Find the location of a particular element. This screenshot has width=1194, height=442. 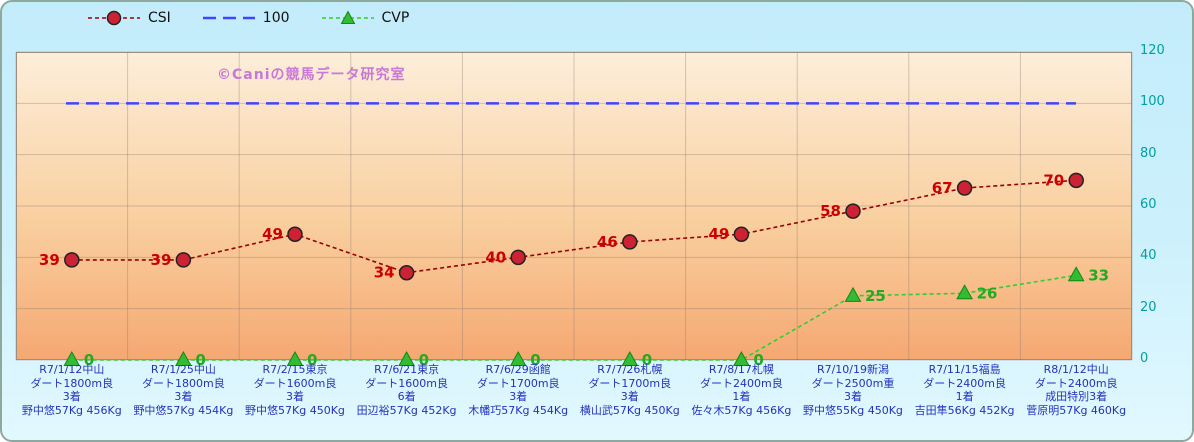

legend-item-csi: CSI is located at coordinates (128, 18).